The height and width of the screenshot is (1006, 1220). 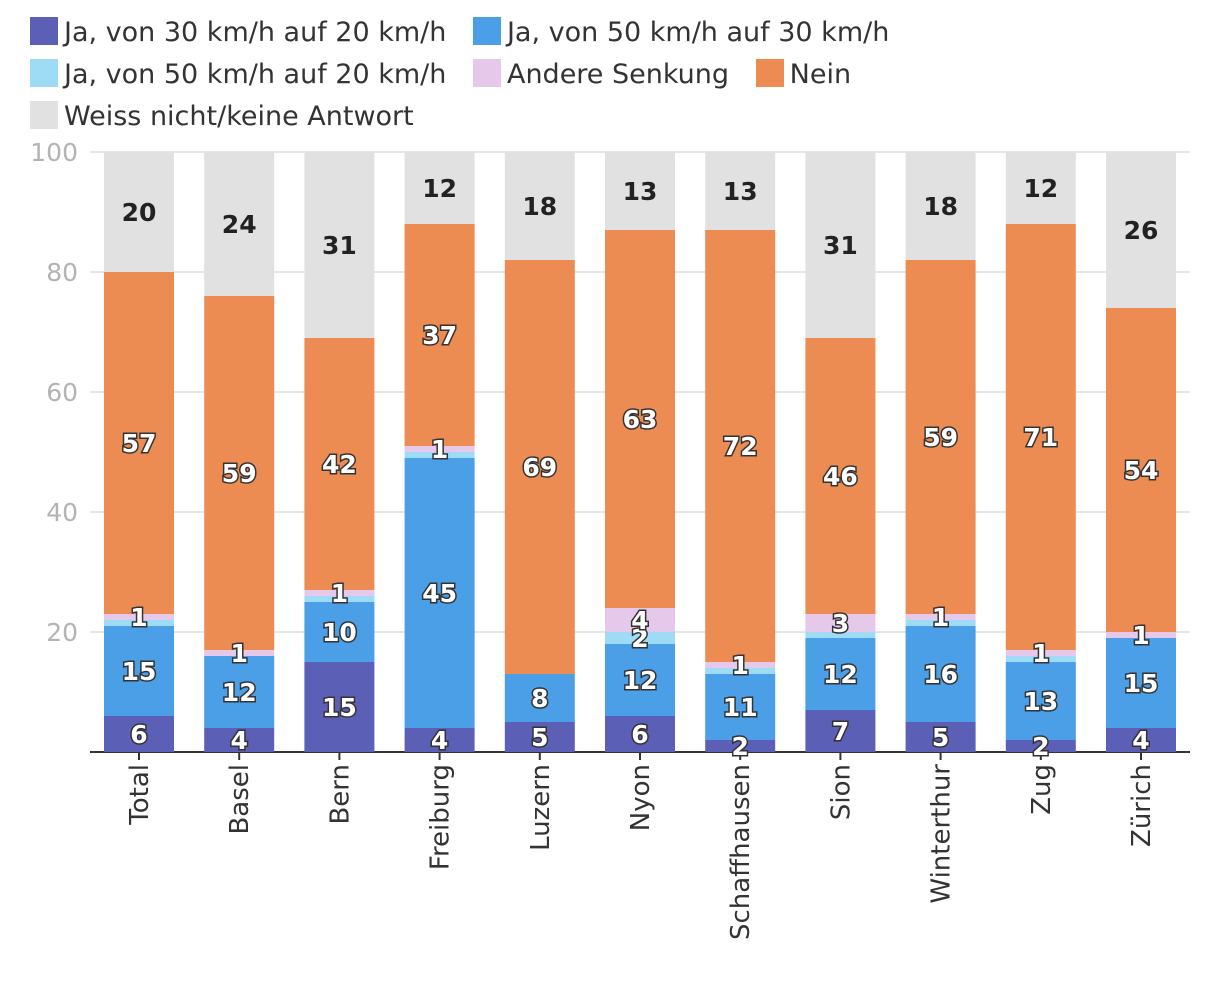 I want to click on y-tick-label: 100, so click(x=54, y=152).